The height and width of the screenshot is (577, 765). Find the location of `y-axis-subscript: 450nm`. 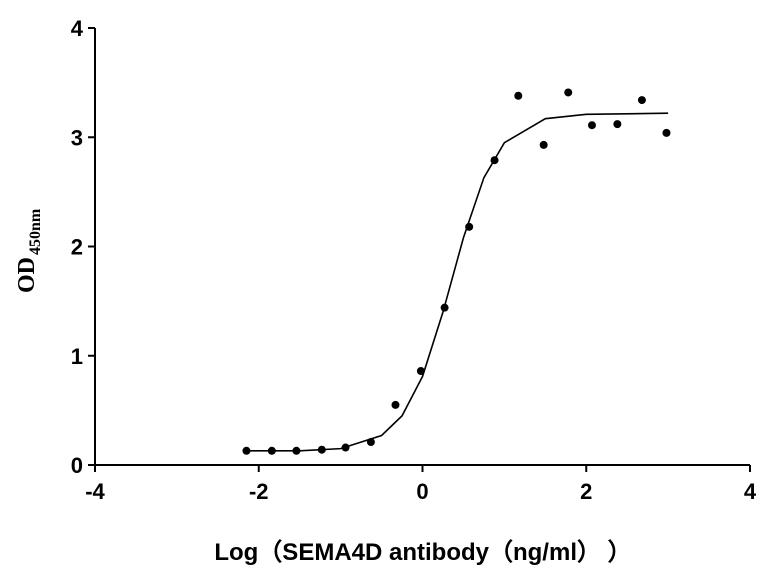

y-axis-subscript: 450nm is located at coordinates (35, 231).